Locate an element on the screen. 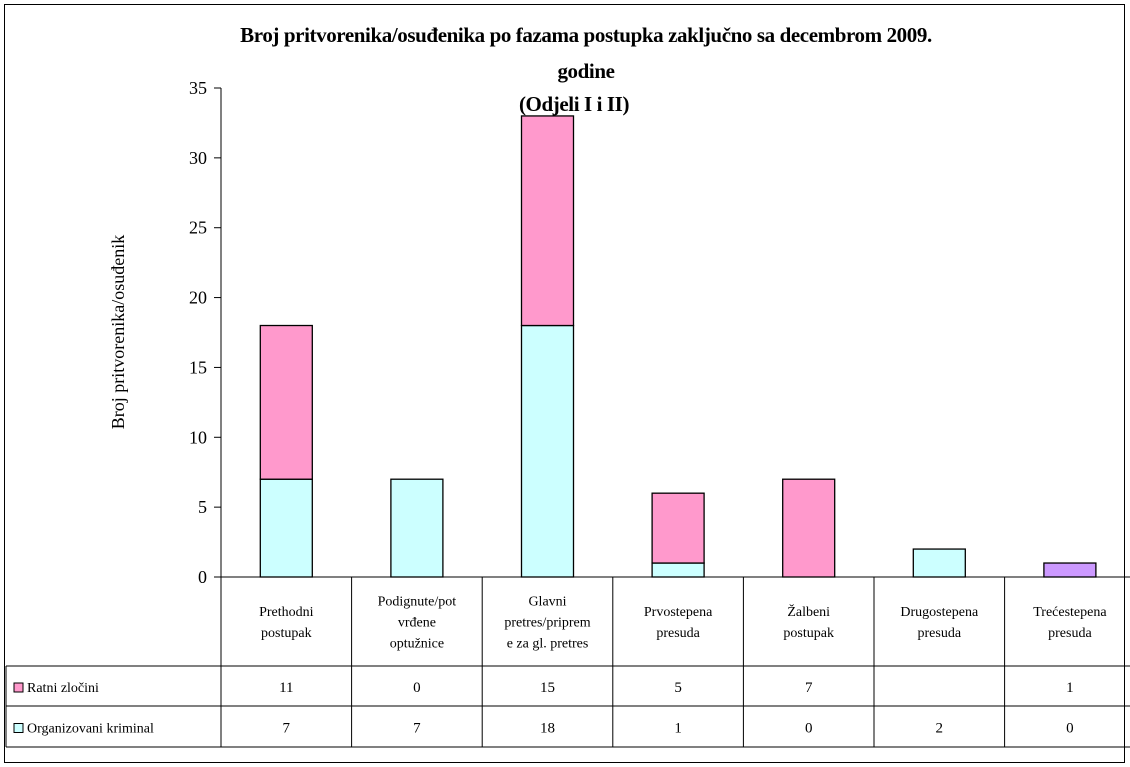 The height and width of the screenshot is (767, 1130). legend-label-ratni-zlocini: Ratni zločini is located at coordinates (63, 688).